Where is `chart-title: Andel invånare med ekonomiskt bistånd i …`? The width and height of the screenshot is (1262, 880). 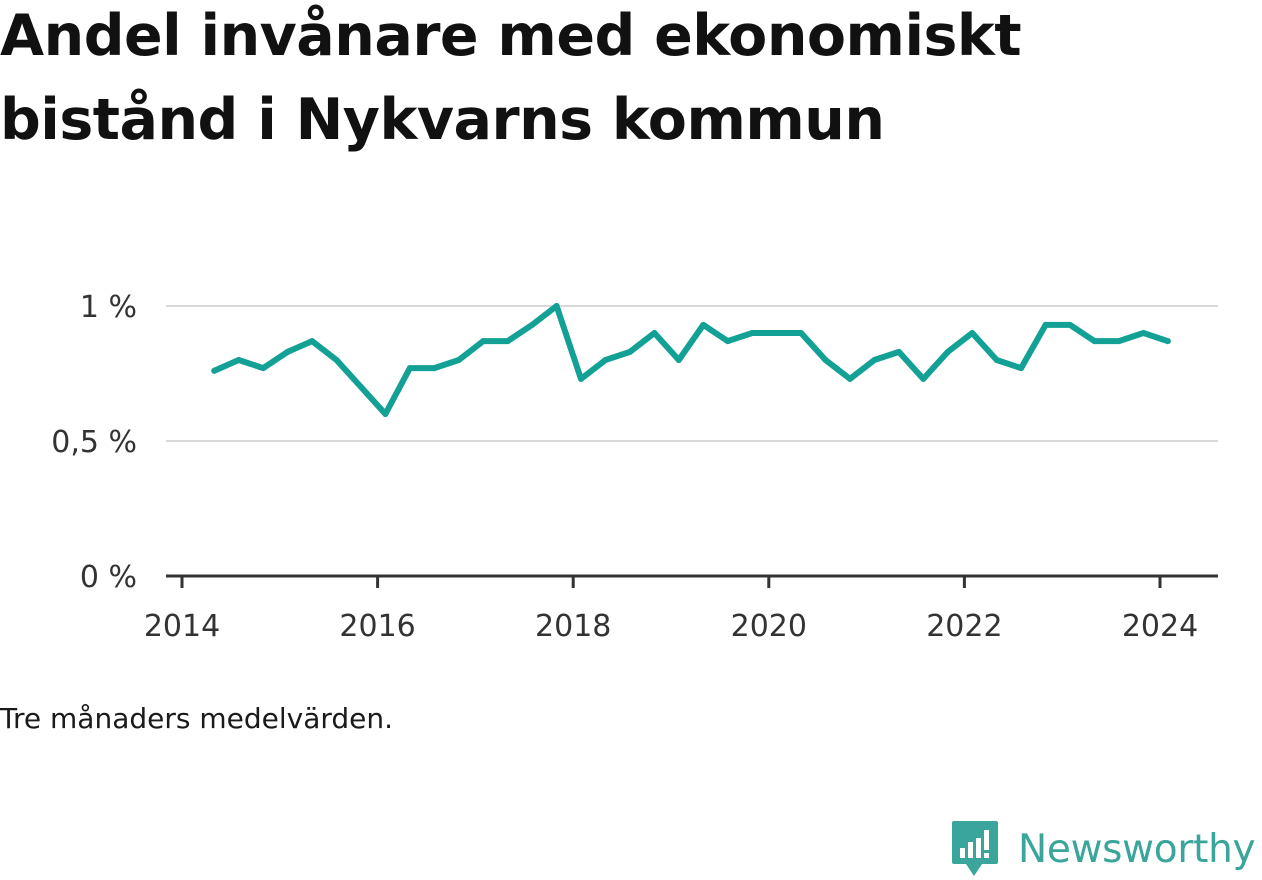
chart-title: Andel invånare med ekonomiskt bistånd i … is located at coordinates (511, 78).